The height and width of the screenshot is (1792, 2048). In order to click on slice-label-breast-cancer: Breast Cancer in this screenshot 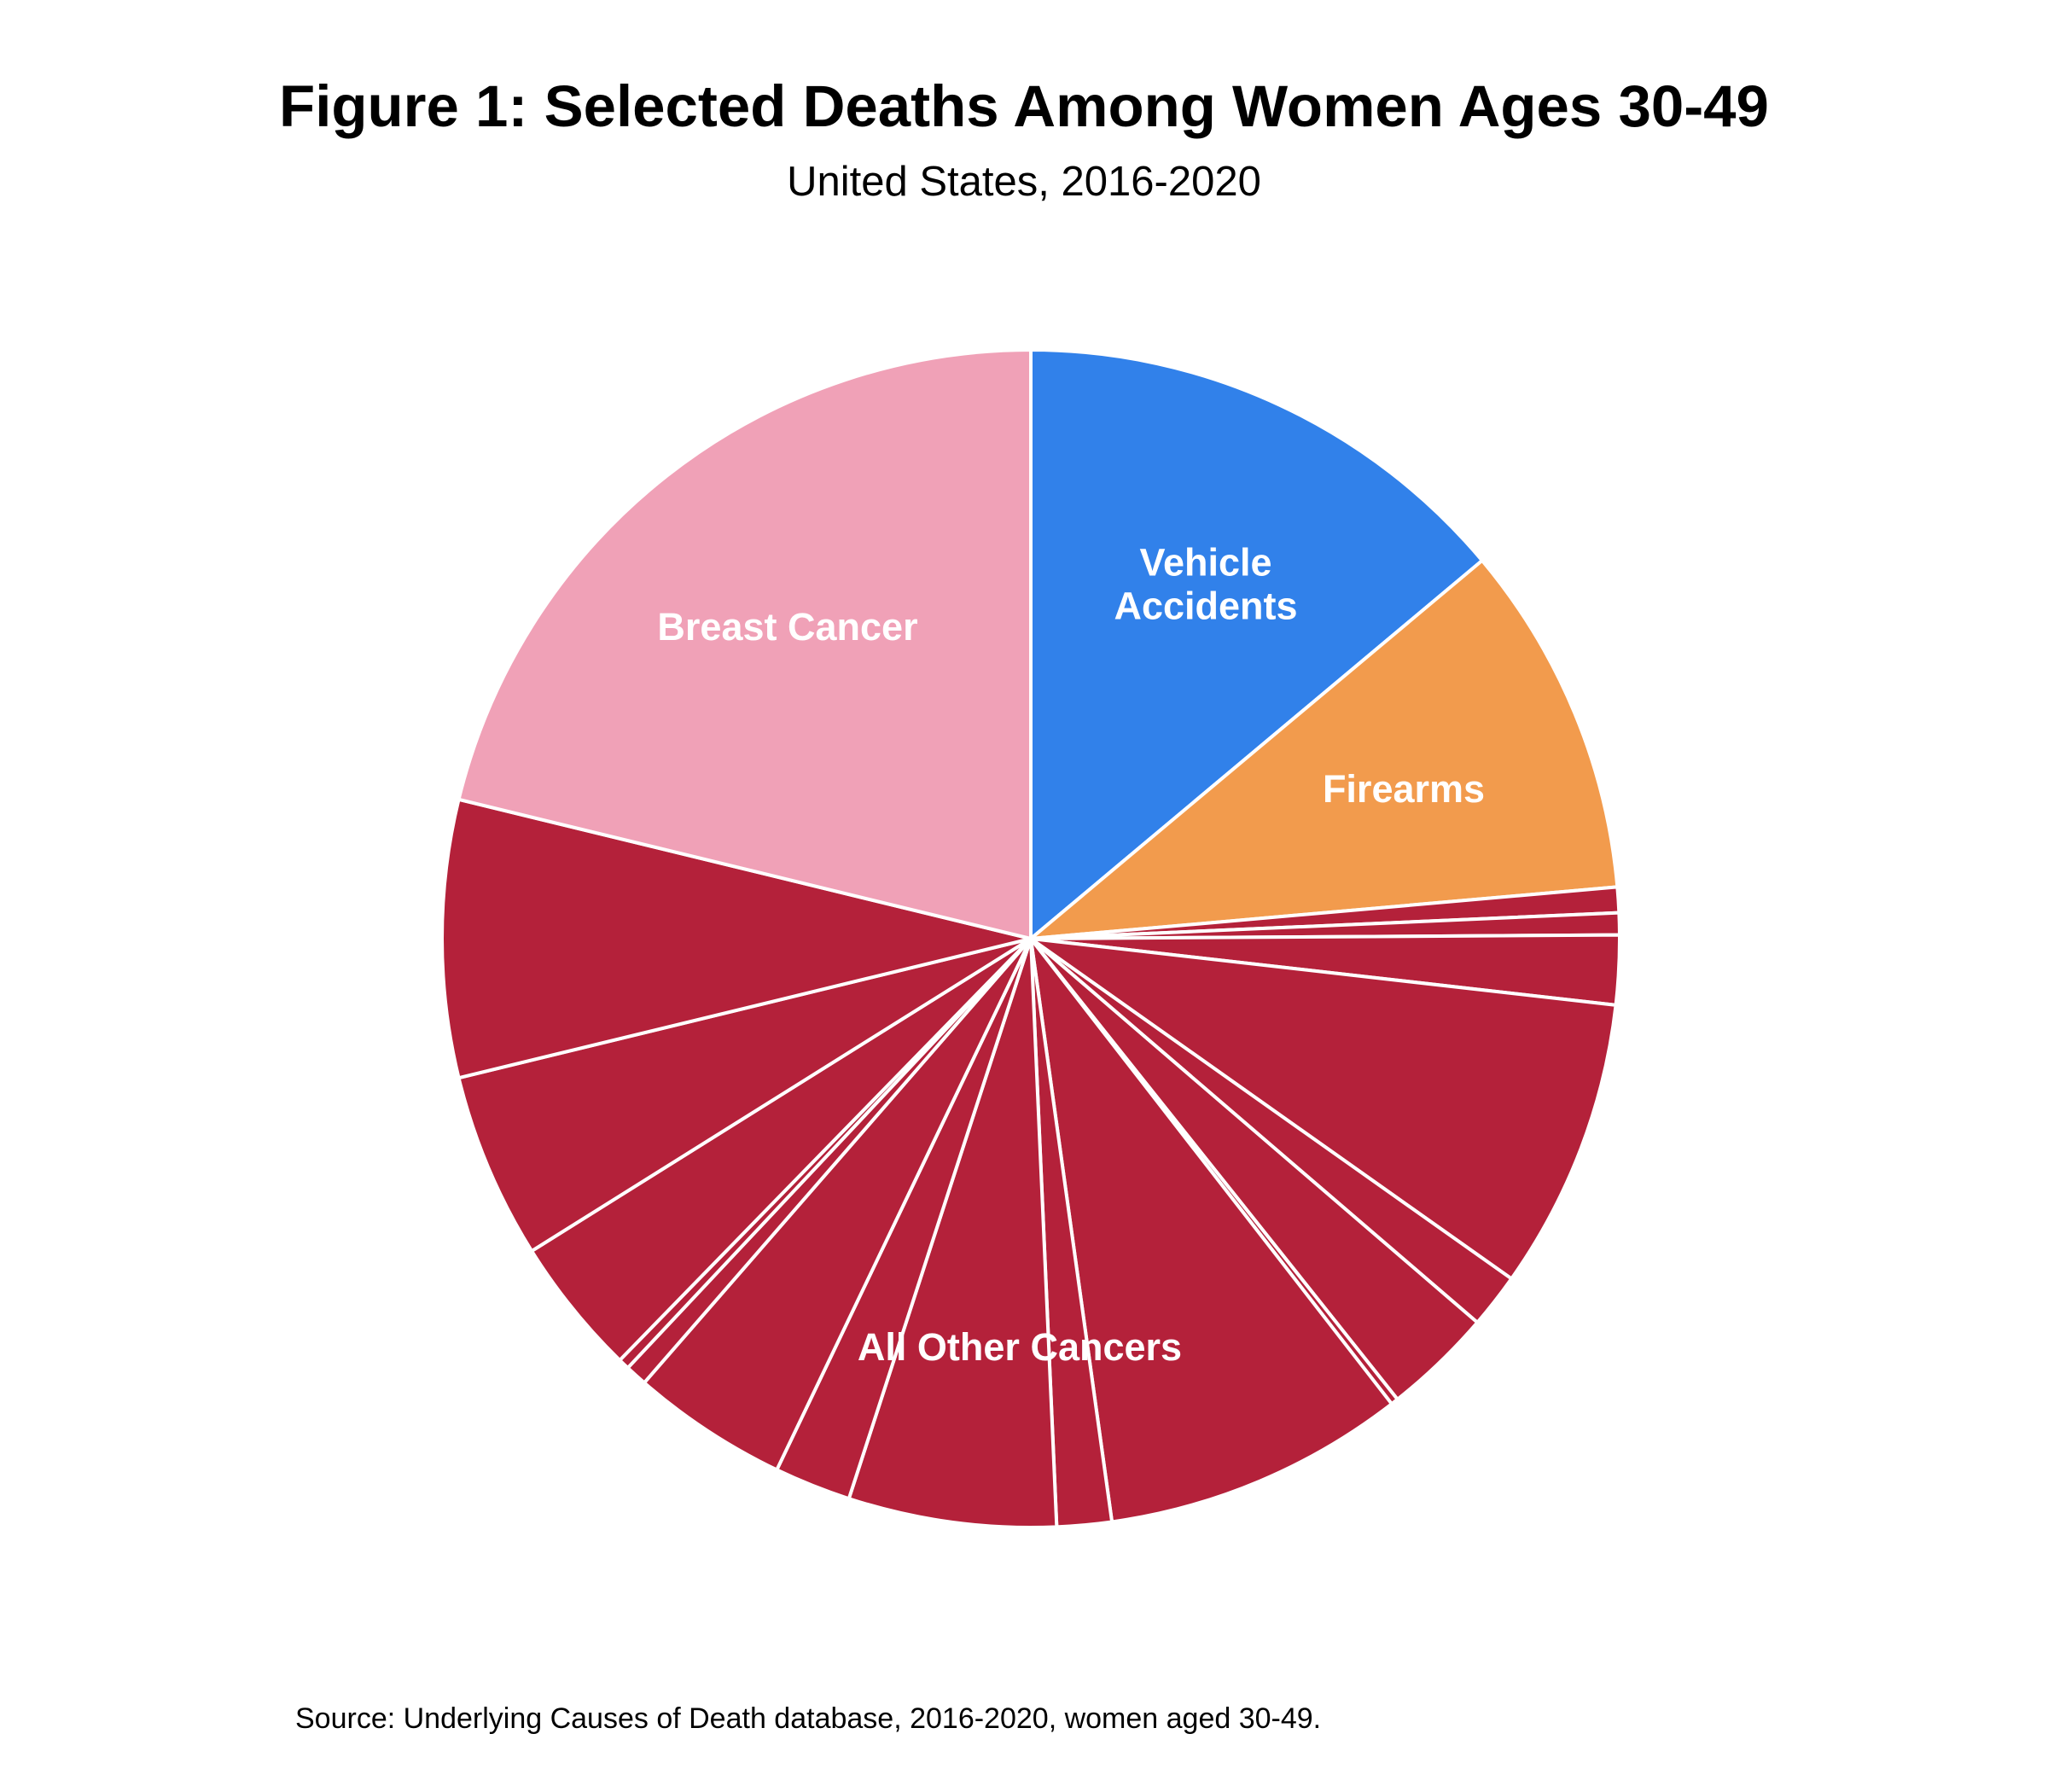, I will do `click(787, 627)`.